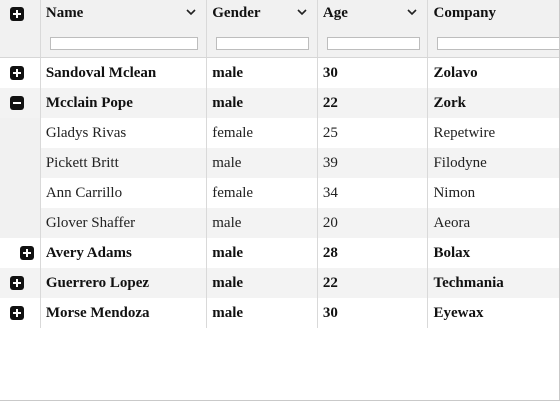 This screenshot has height=401, width=560. What do you see at coordinates (373, 43) in the screenshot?
I see `filter-age-input` at bounding box center [373, 43].